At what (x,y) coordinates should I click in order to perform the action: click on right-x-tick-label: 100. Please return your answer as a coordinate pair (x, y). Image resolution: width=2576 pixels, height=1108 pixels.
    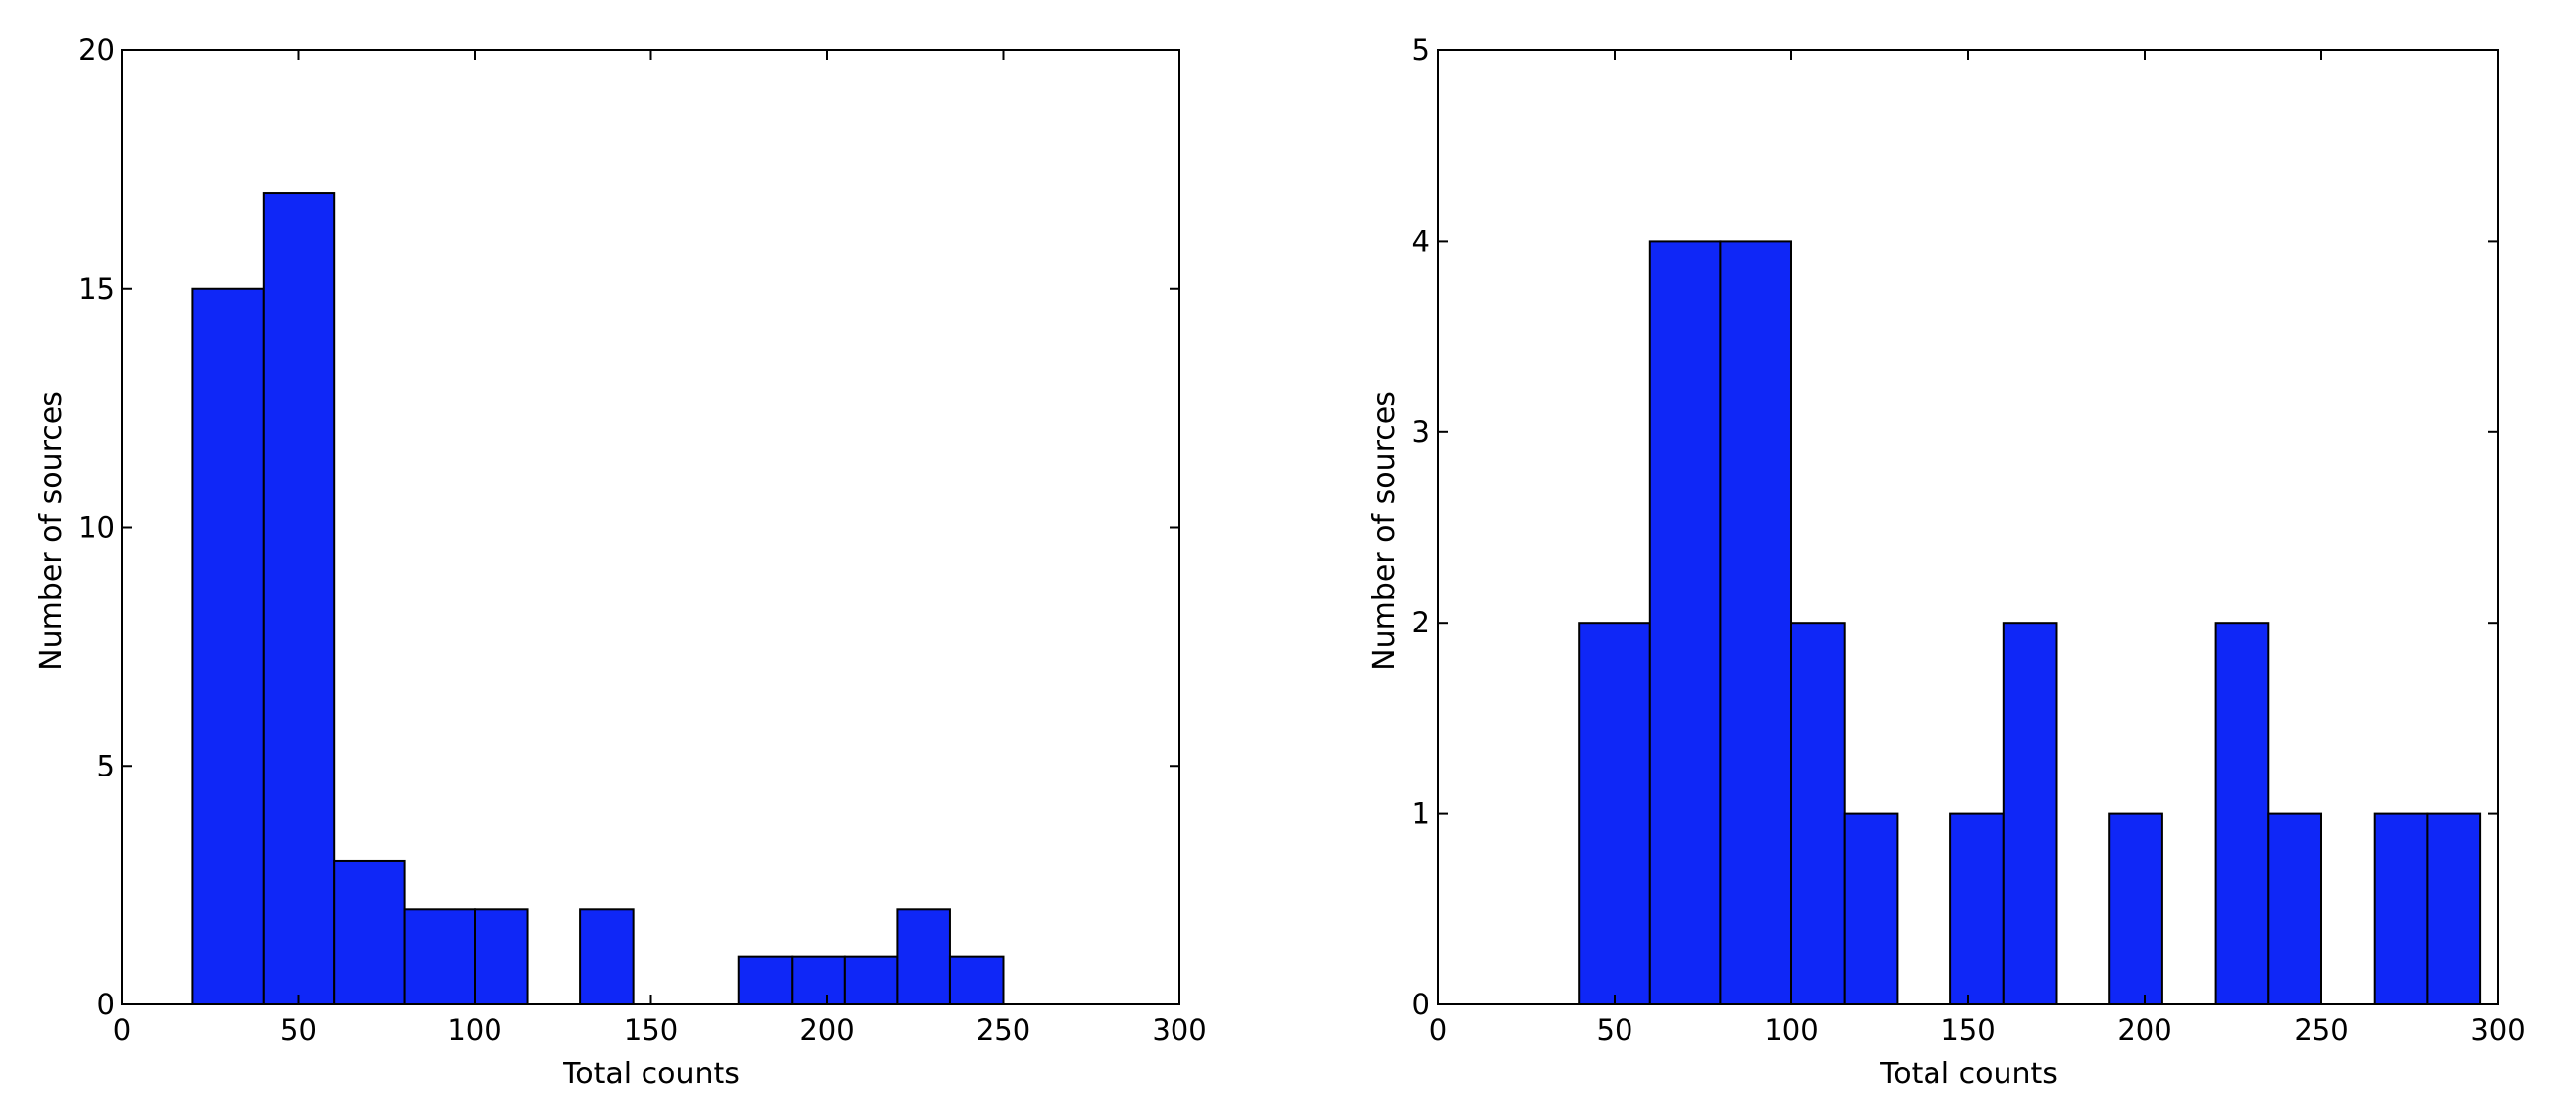
    Looking at the image, I should click on (1791, 1030).